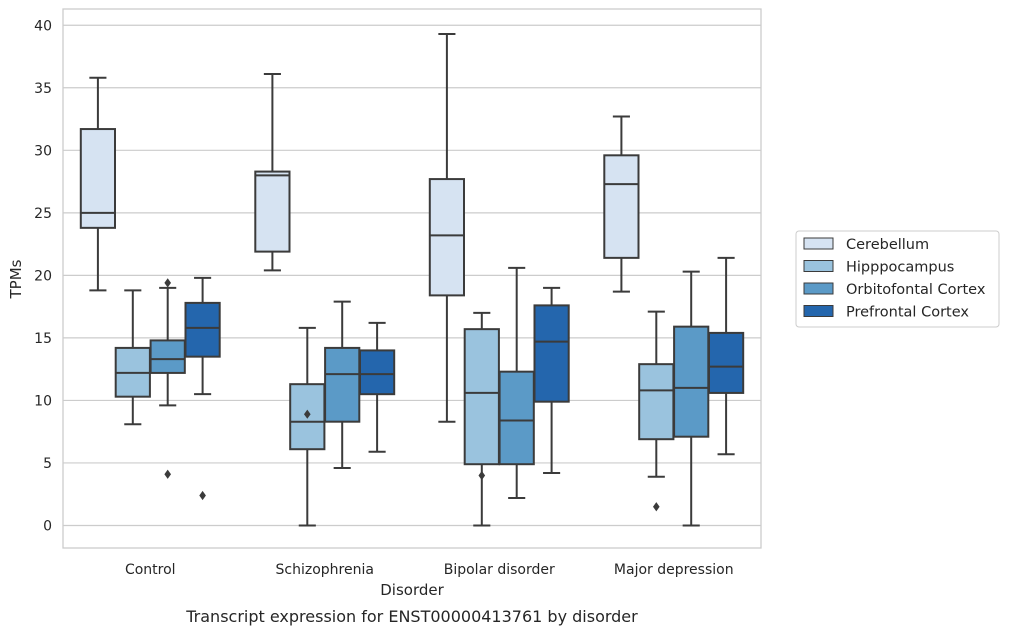  I want to click on y-tick-label: 25, so click(43, 214).